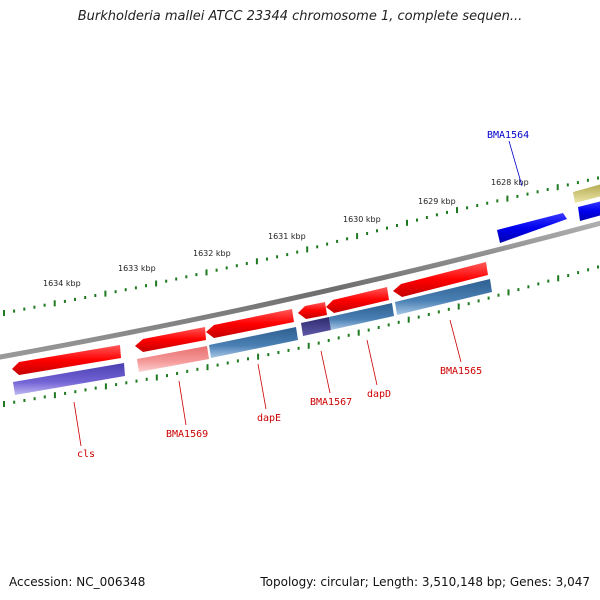 This screenshot has width=600, height=600. I want to click on leader-bma1565, so click(455, 341).